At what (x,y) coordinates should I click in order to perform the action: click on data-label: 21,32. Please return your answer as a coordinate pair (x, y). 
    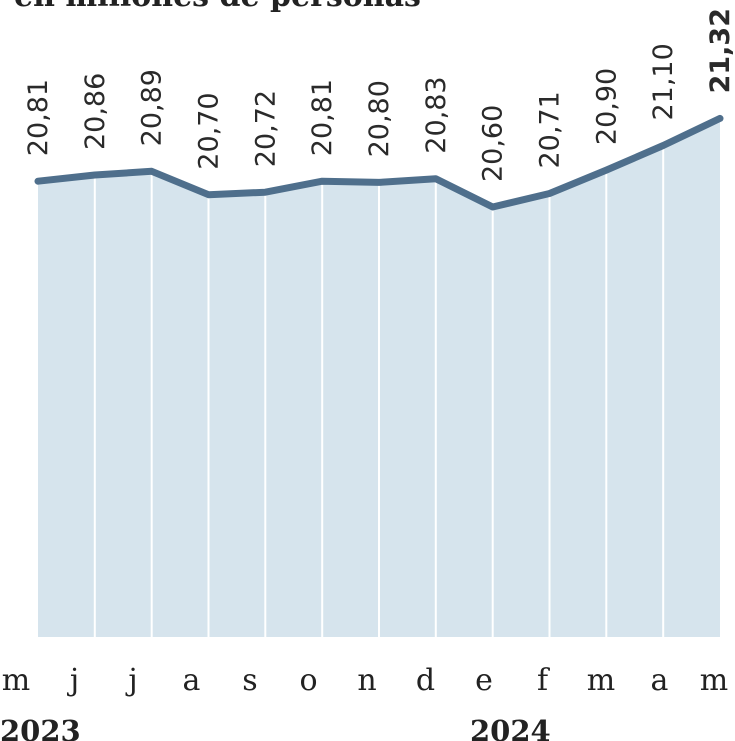
    Looking at the image, I should click on (720, 50).